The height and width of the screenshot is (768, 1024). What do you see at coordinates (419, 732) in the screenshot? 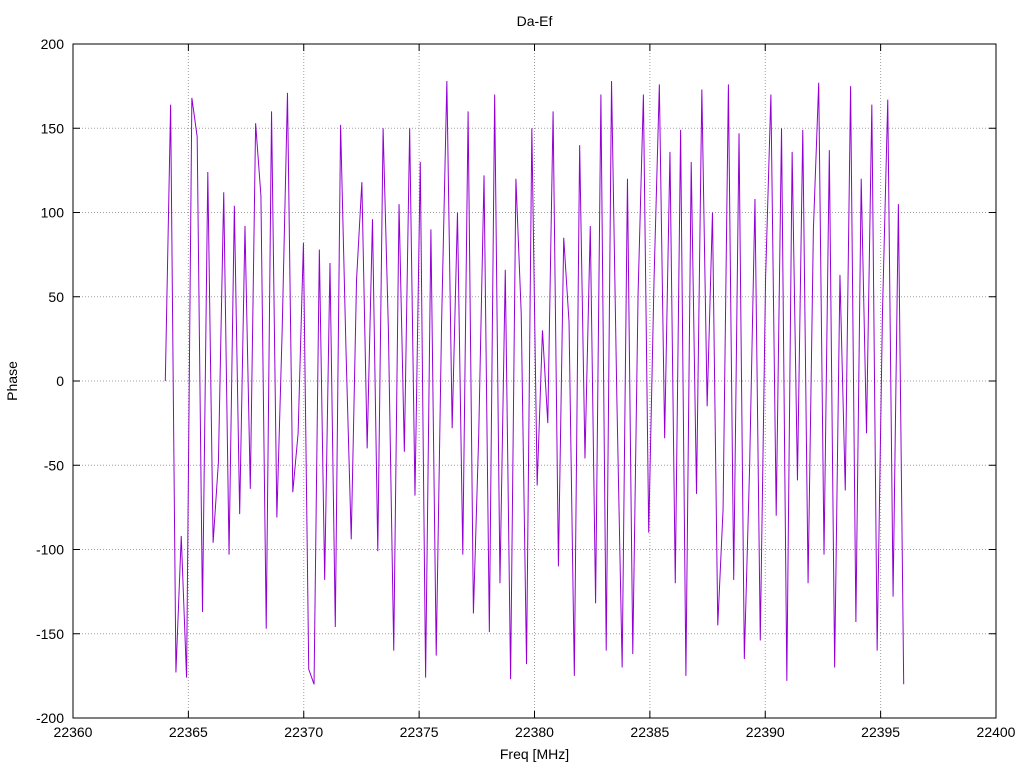
I see `x-tick-label: 22375` at bounding box center [419, 732].